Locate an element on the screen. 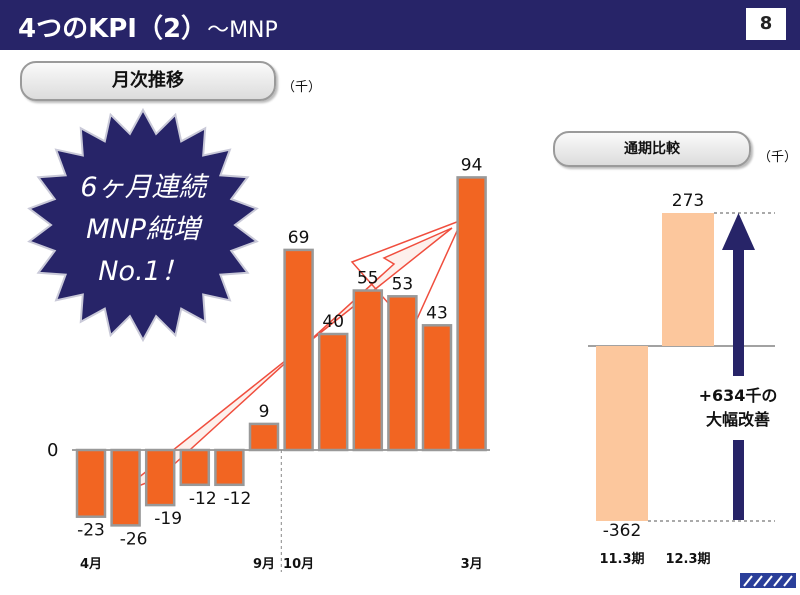  monthly-trend-label: 月次推移 is located at coordinates (148, 81).